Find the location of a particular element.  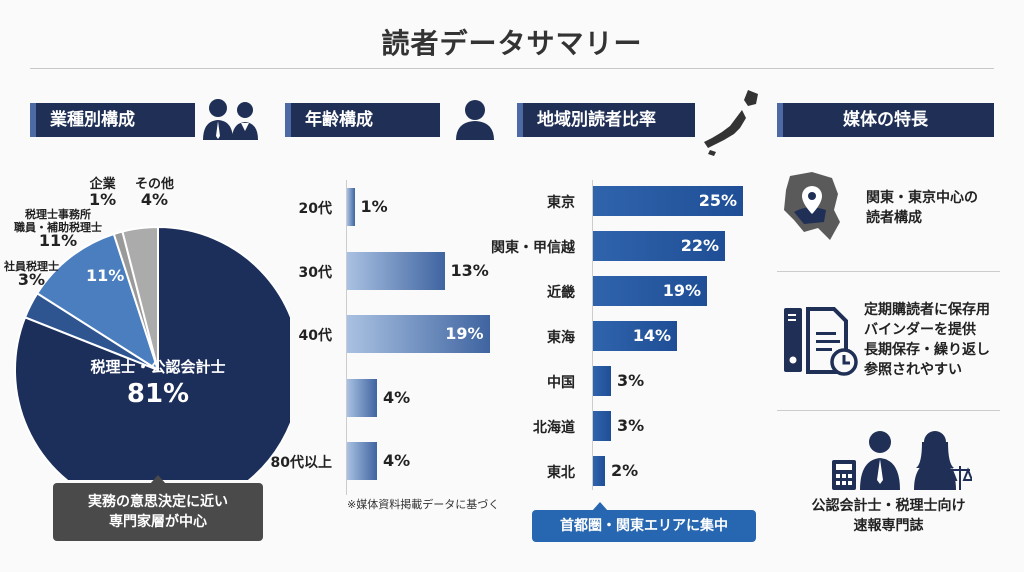

section-header-region: 地域別読者比率 is located at coordinates (606, 120).